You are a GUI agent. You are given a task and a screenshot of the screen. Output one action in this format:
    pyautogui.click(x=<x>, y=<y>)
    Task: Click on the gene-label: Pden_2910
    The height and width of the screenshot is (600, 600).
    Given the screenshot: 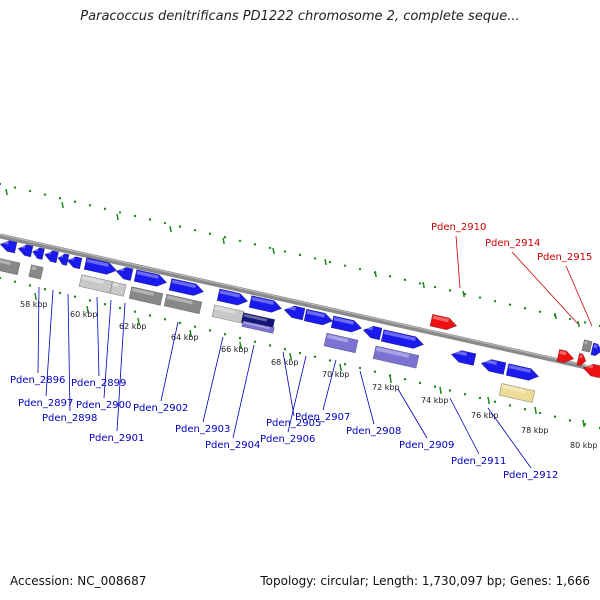 What is the action you would take?
    pyautogui.click(x=458, y=227)
    